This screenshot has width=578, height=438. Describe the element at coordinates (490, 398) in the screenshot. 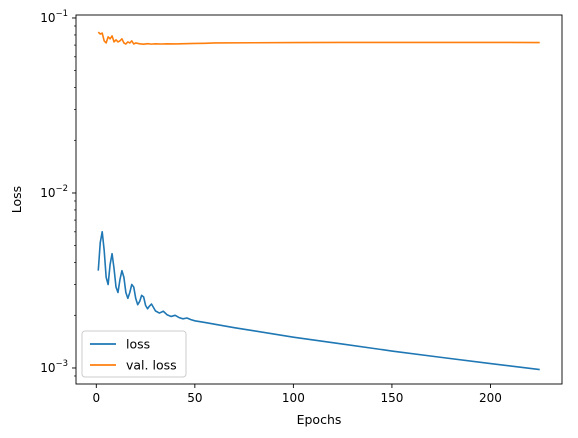

I see `x-tick-label: 200` at that location.